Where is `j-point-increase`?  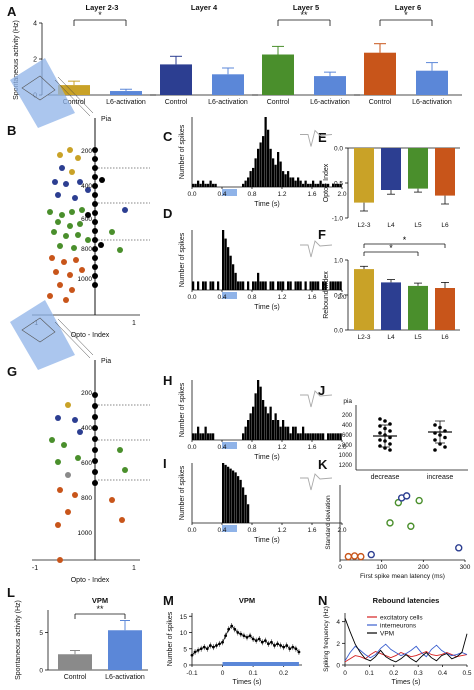 j-point-increase is located at coordinates (445, 447).